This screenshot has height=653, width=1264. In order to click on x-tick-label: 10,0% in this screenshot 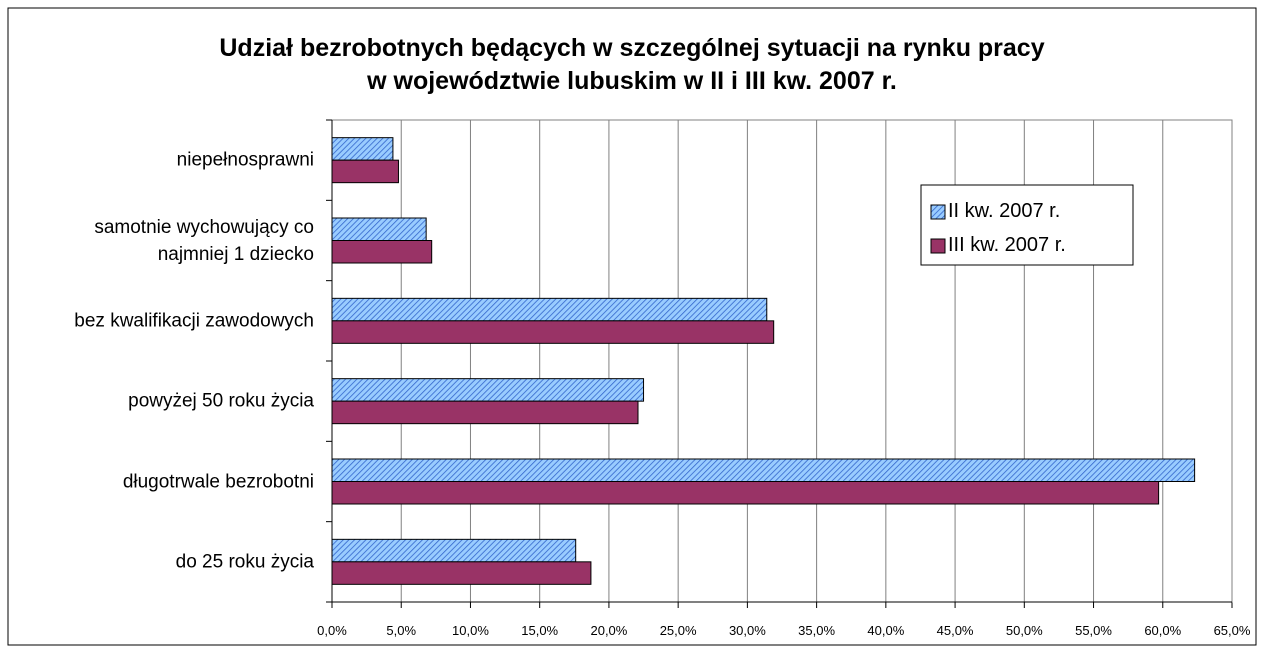, I will do `click(470, 630)`.